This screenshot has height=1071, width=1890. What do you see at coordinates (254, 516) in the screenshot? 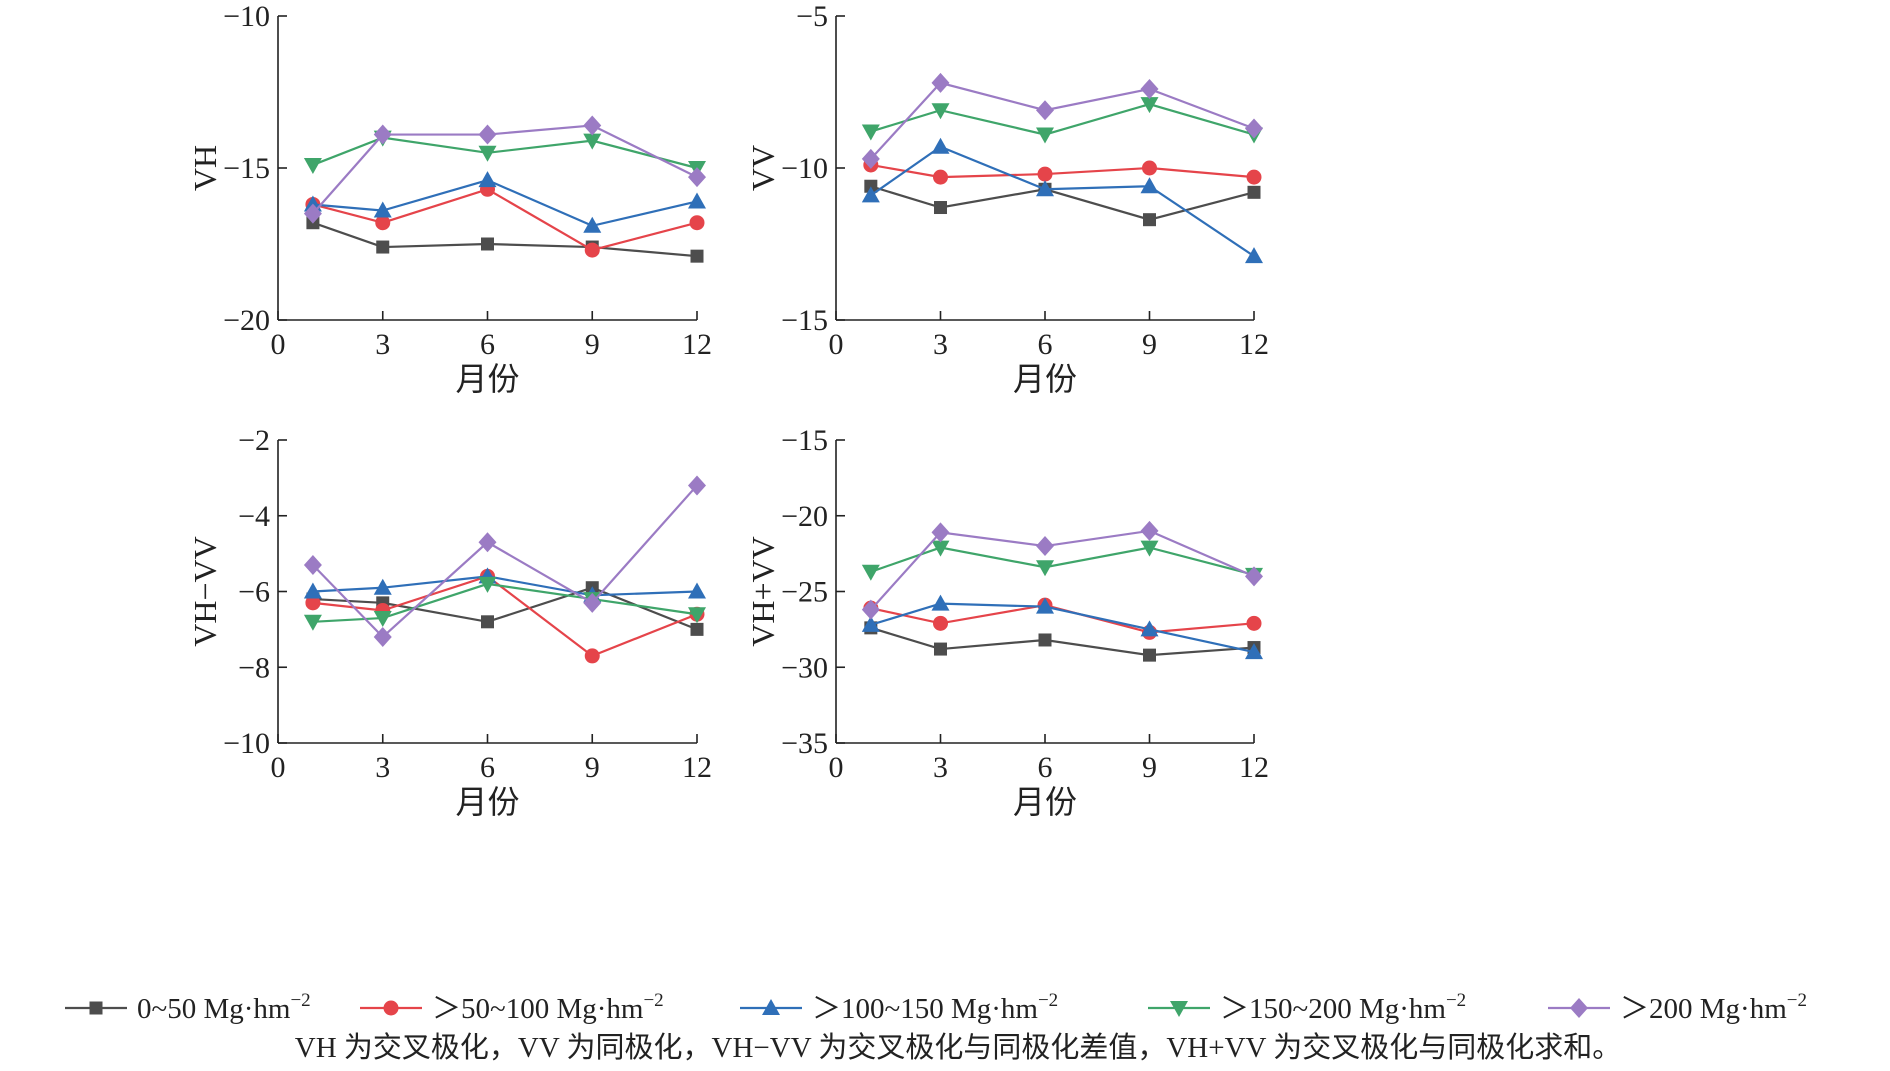
I see `y-tick-label: −4` at bounding box center [254, 516].